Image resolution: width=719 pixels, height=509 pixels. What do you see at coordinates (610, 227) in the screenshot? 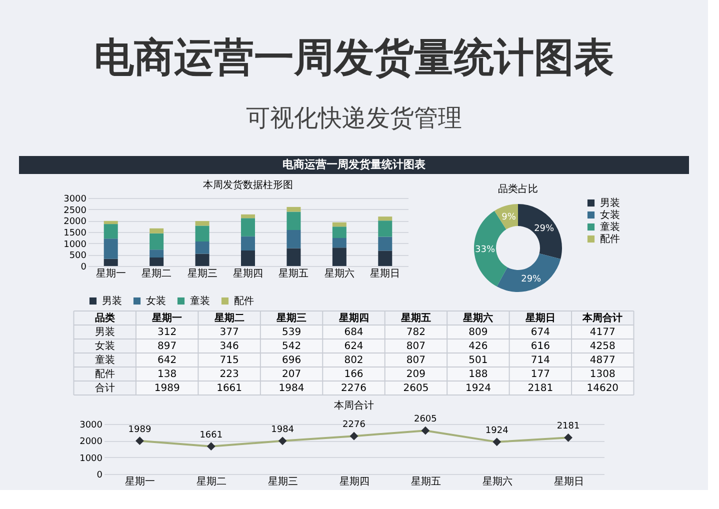
I see `legend-label: 童装` at bounding box center [610, 227].